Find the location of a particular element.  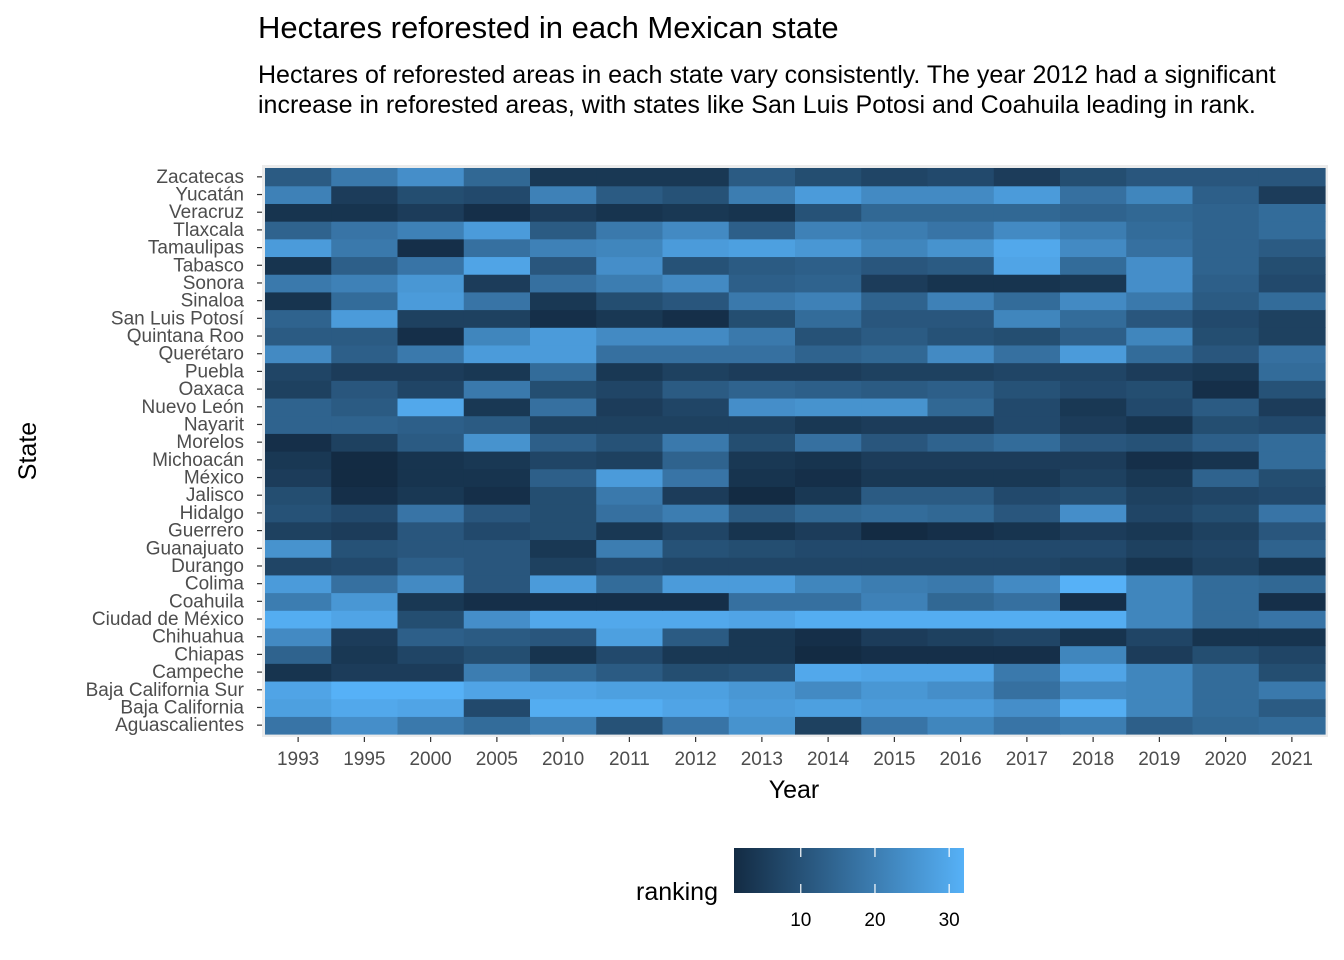

x-tick-label: 2013 is located at coordinates (762, 759).